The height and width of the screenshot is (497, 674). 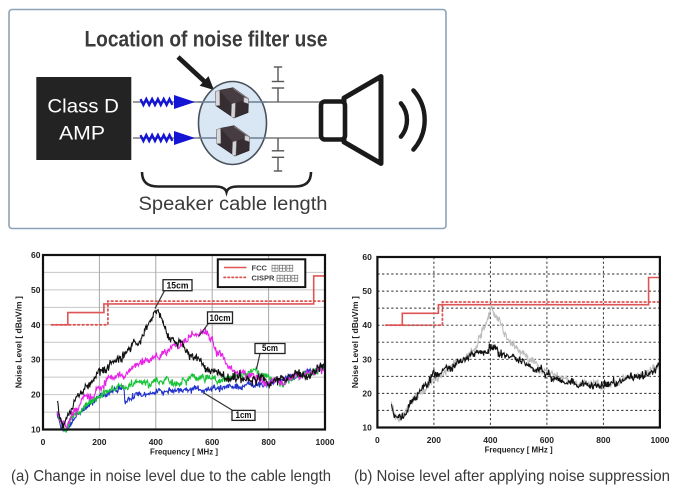 What do you see at coordinates (206, 39) in the screenshot?
I see `svg-text: Location of noise filter use` at bounding box center [206, 39].